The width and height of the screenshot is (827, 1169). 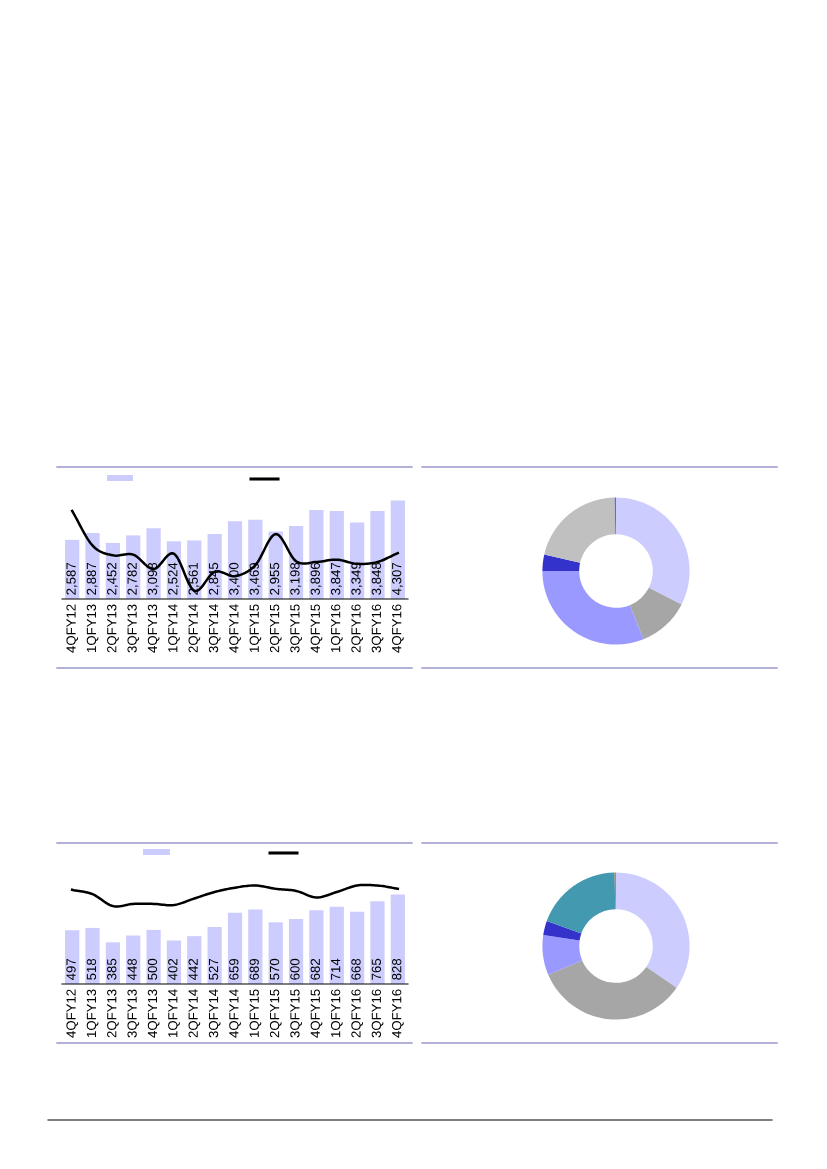 What do you see at coordinates (91, 969) in the screenshot?
I see `data-label: 518` at bounding box center [91, 969].